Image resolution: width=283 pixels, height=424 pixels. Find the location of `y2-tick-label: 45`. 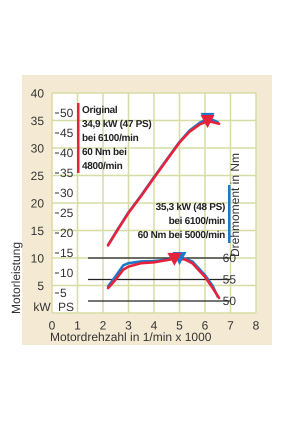

y2-tick-label: 45 is located at coordinates (67, 133).